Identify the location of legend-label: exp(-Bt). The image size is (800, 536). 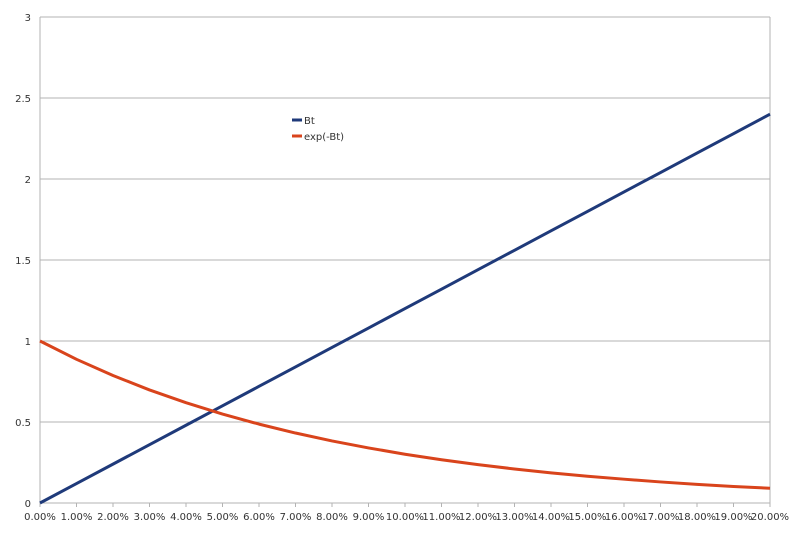
(324, 137).